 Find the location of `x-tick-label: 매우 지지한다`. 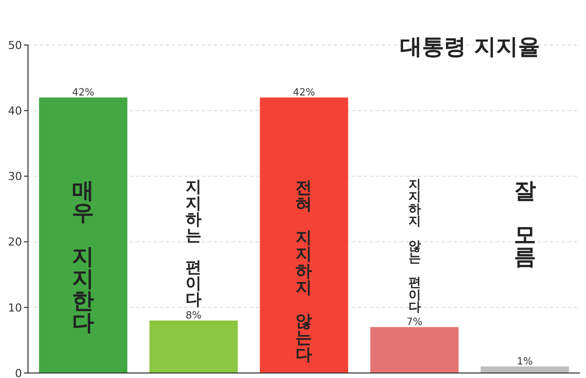

x-tick-label: 매우 지지한다 is located at coordinates (83, 257).